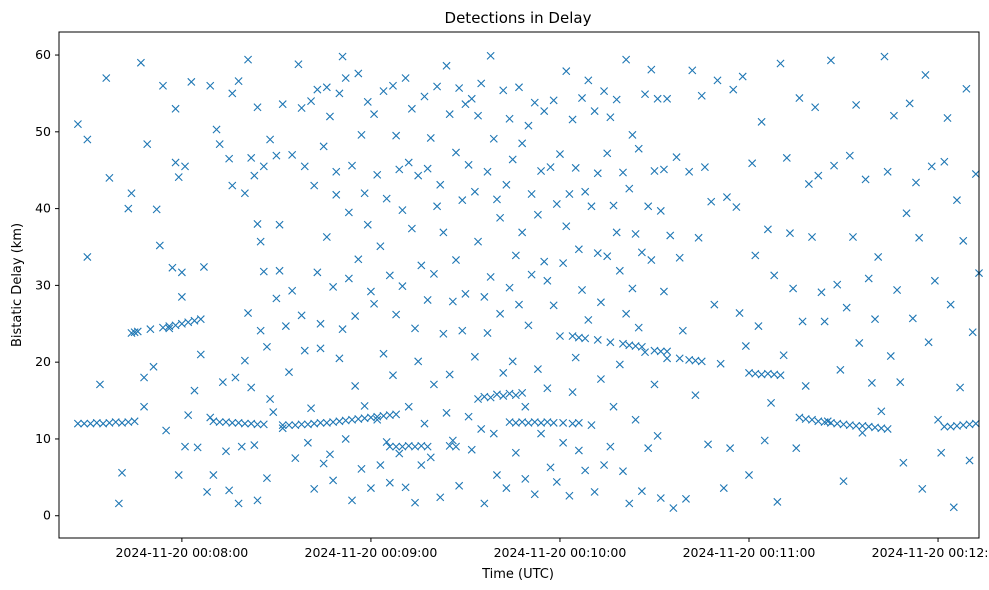  I want to click on y-tick-label: 60, so click(43, 54).